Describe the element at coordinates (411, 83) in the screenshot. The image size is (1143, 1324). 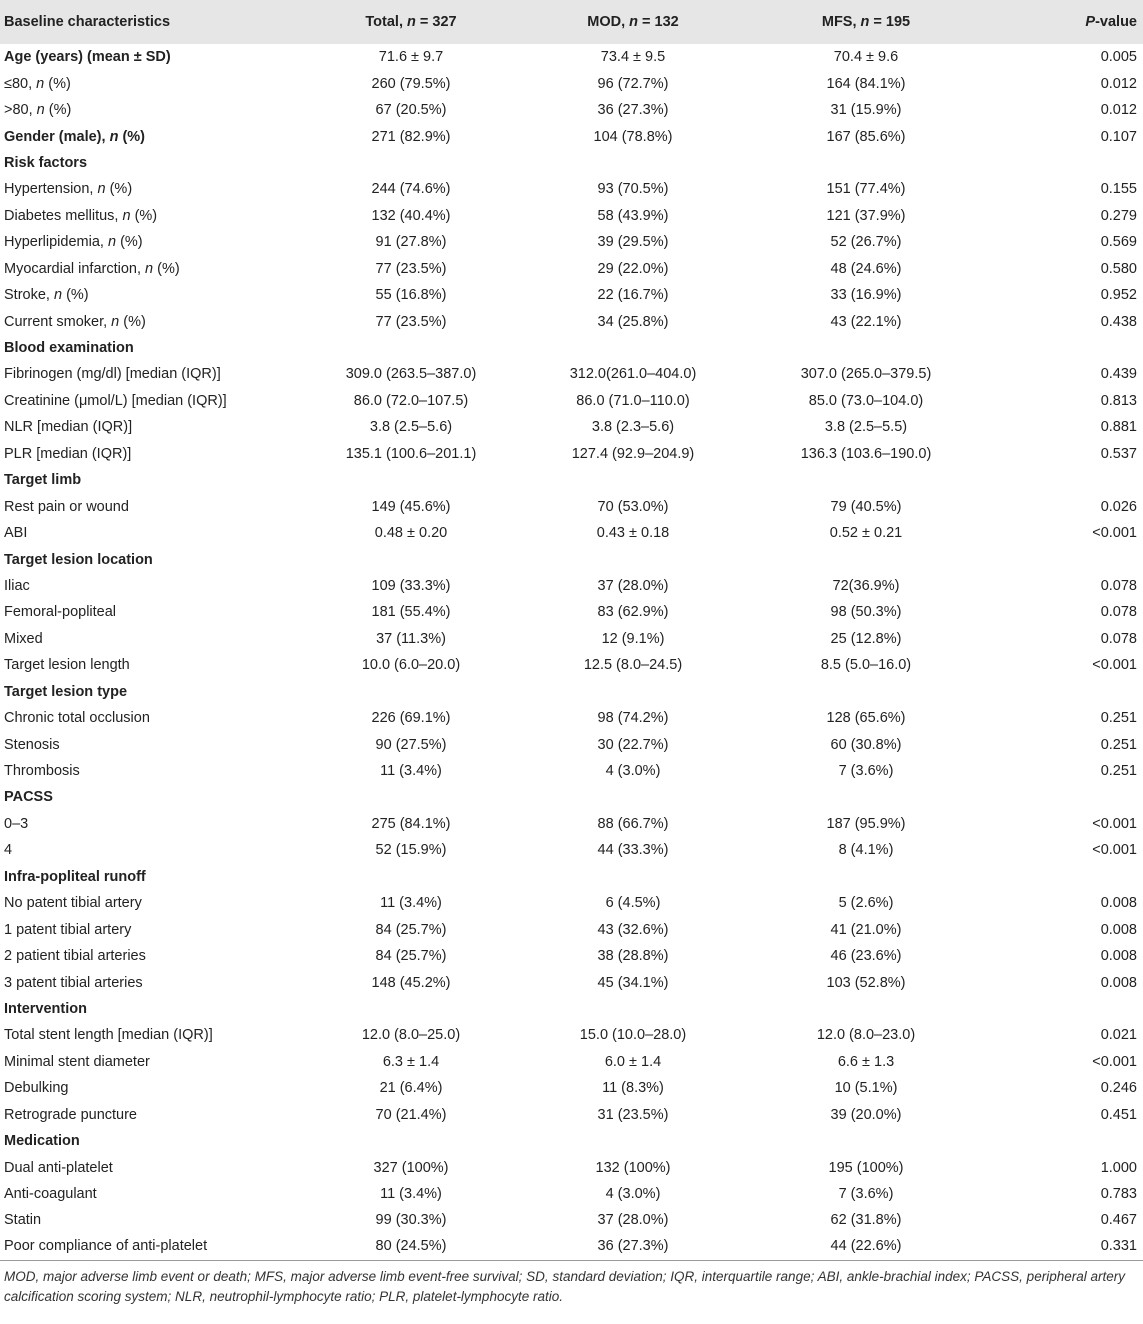
I see `cell-total: 260 (79.5%)` at that location.